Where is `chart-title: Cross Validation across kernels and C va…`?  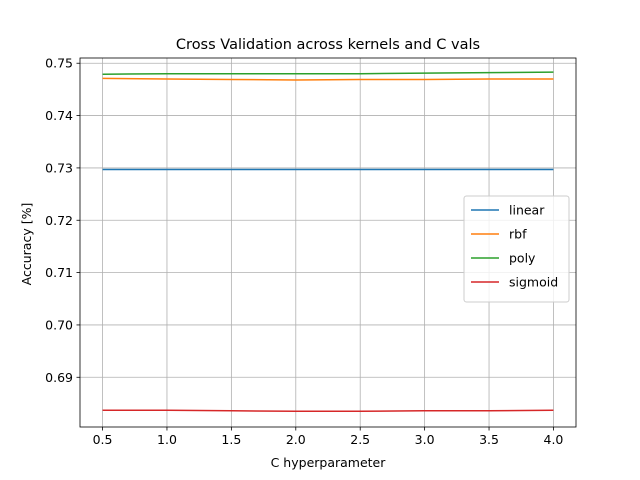
chart-title: Cross Validation across kernels and C va… is located at coordinates (328, 45).